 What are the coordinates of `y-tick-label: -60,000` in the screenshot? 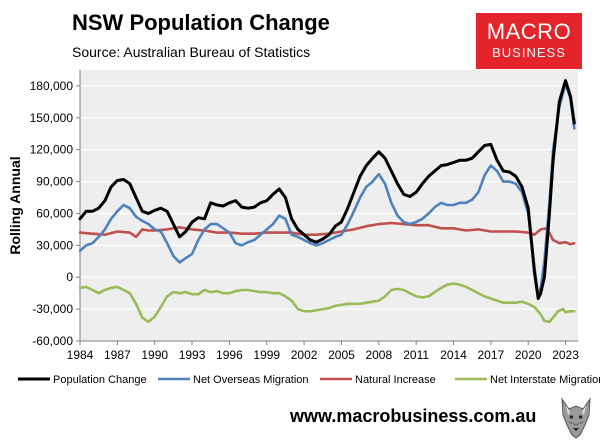 It's located at (52, 341).